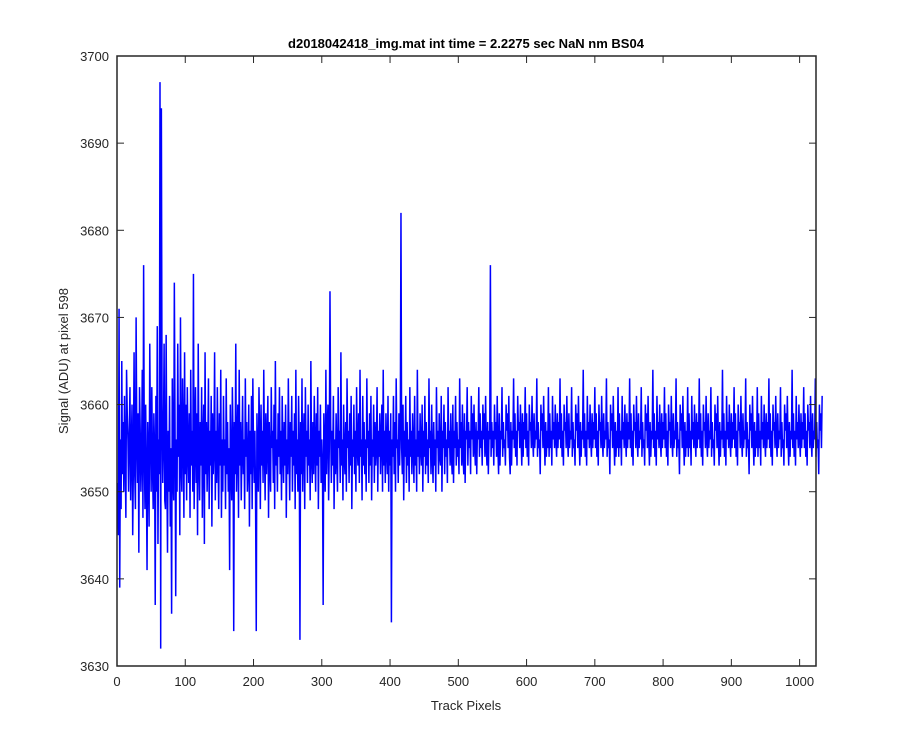 The image size is (900, 750). What do you see at coordinates (94, 579) in the screenshot?
I see `y-tick-label: 3640` at bounding box center [94, 579].